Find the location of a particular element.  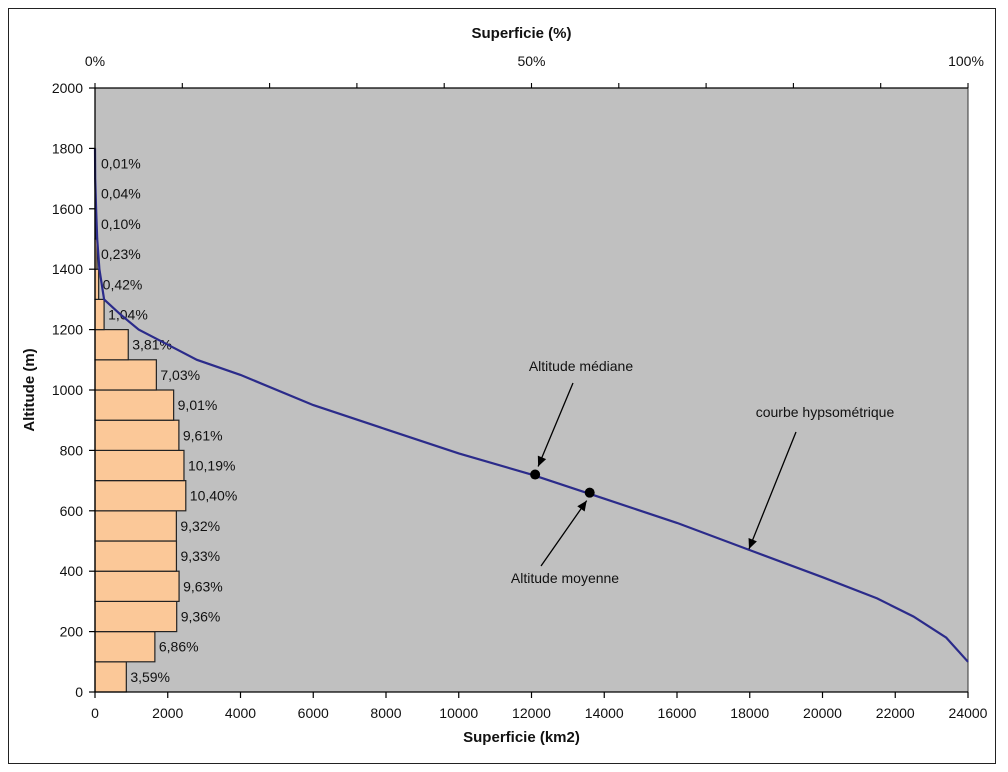

y-tick-label: 400 is located at coordinates (72, 571).